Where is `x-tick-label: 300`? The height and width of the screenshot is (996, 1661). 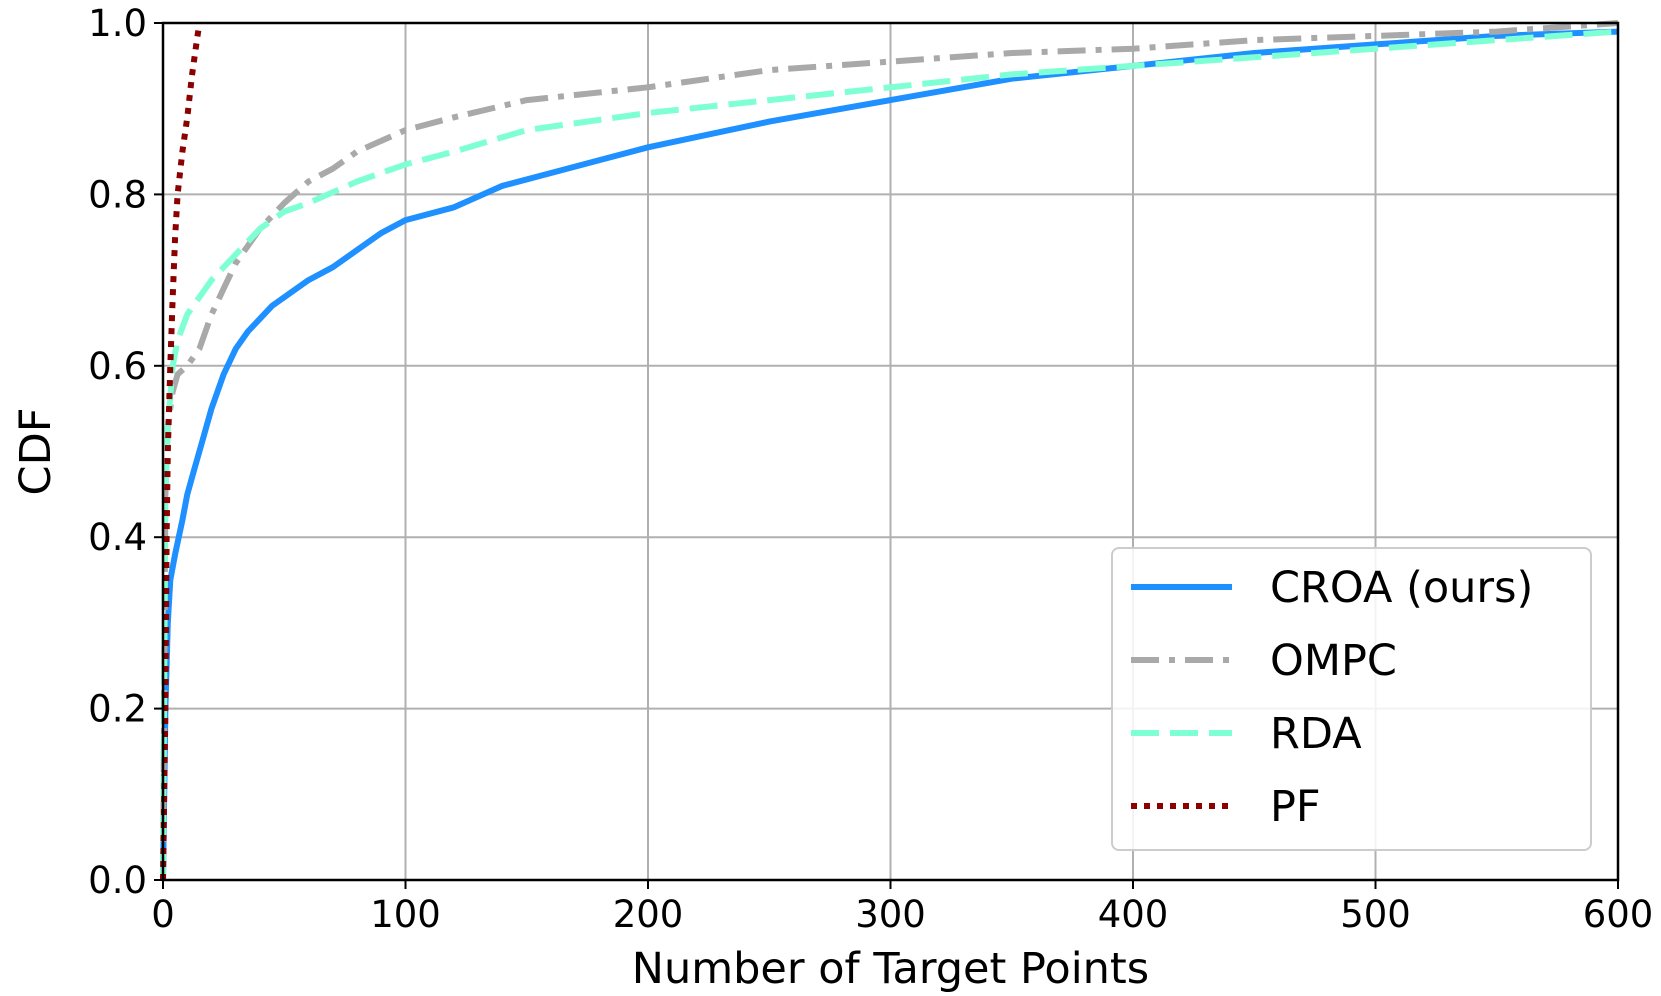
x-tick-label: 300 is located at coordinates (890, 914).